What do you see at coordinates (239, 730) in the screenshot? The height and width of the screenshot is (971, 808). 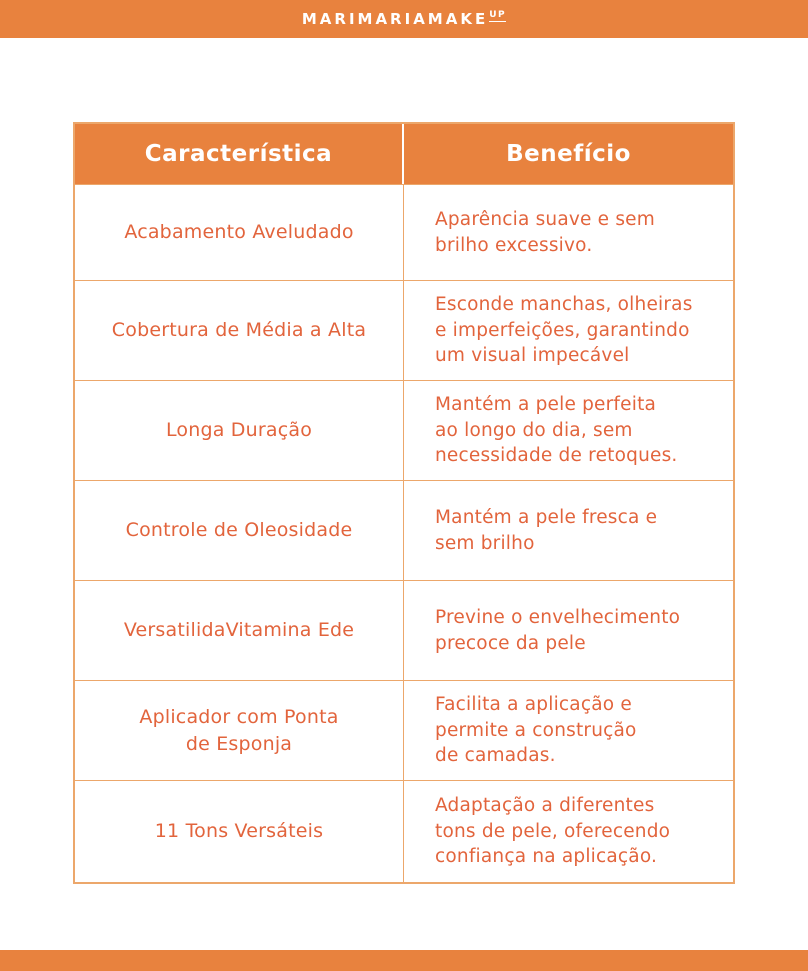 I see `feature-cell: Aplicador com Ponta de Esponja` at bounding box center [239, 730].